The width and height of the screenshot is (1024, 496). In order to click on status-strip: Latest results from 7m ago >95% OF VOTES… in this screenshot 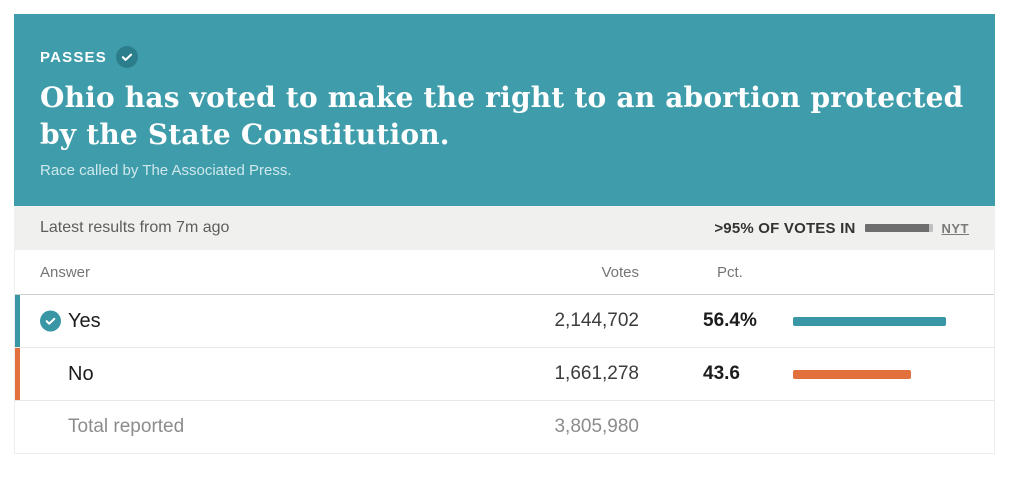, I will do `click(504, 228)`.